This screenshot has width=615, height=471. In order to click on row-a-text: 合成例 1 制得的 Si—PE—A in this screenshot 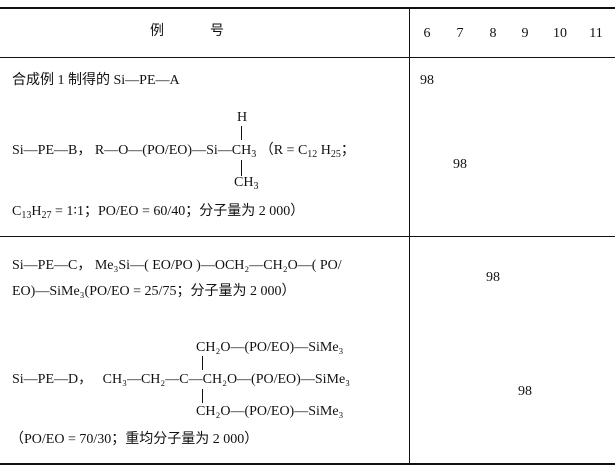, I will do `click(96, 80)`.